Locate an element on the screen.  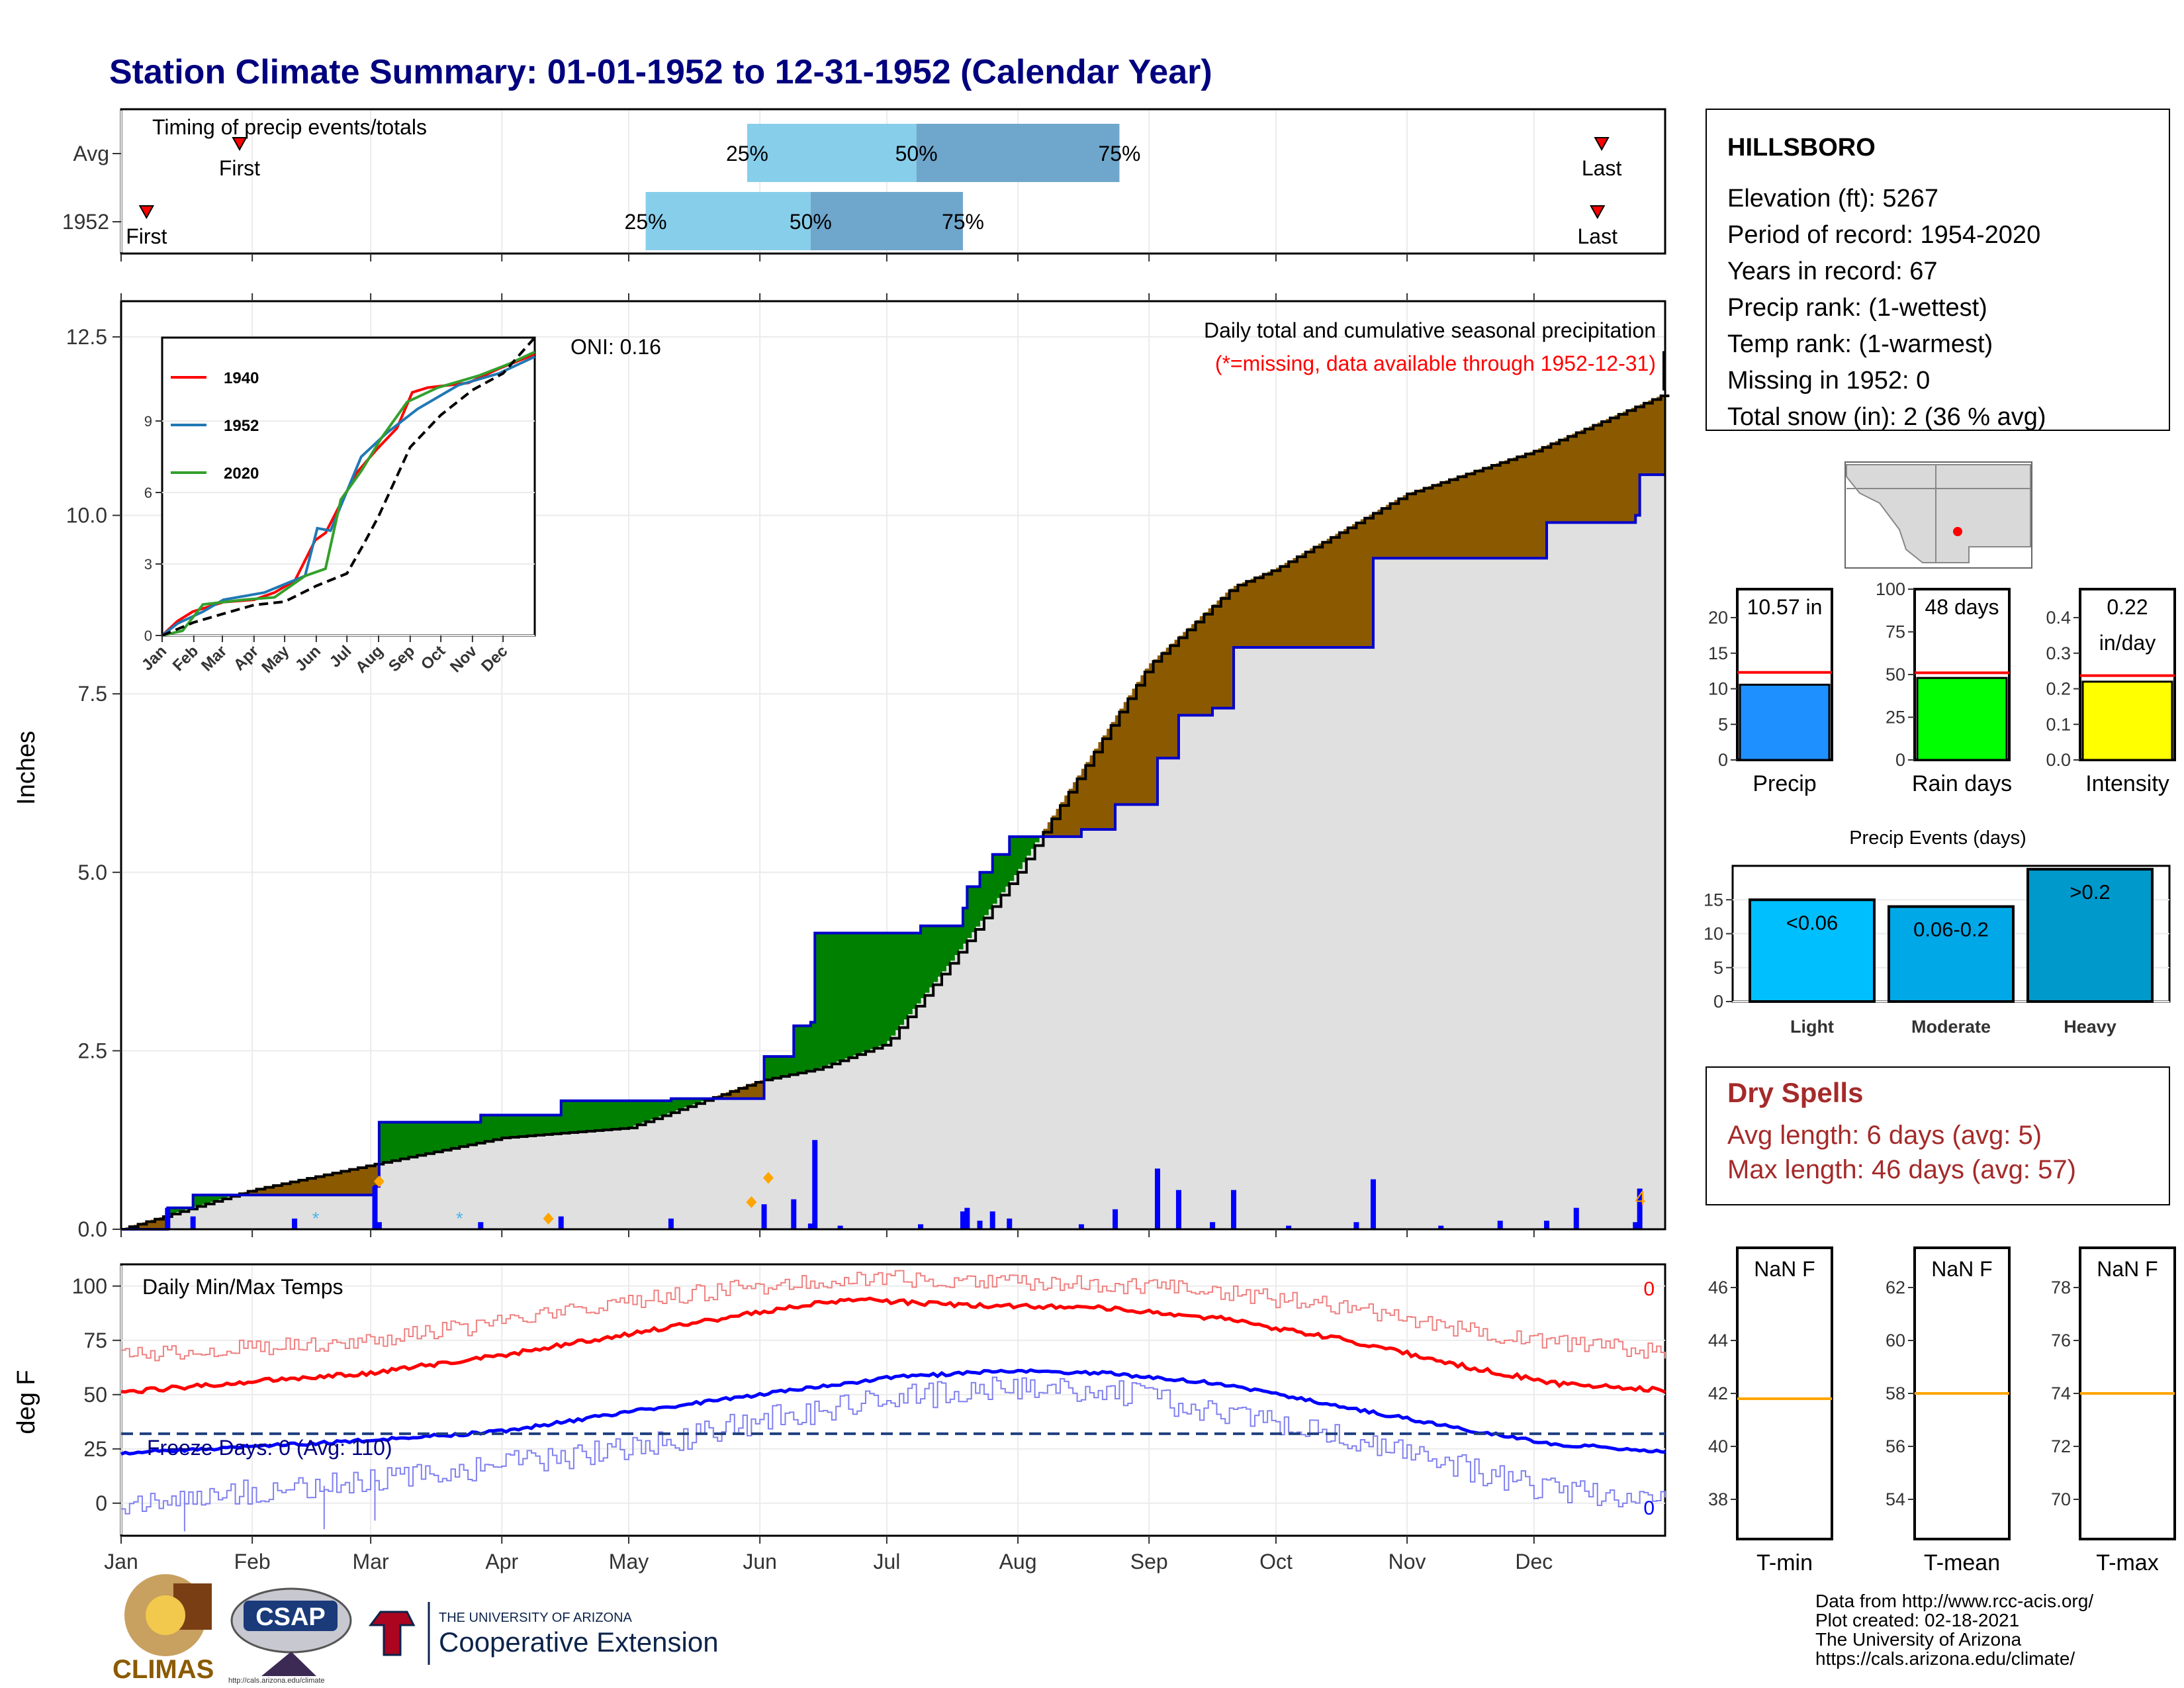
mini-bar-ytick-label: 75 is located at coordinates (1895, 632).